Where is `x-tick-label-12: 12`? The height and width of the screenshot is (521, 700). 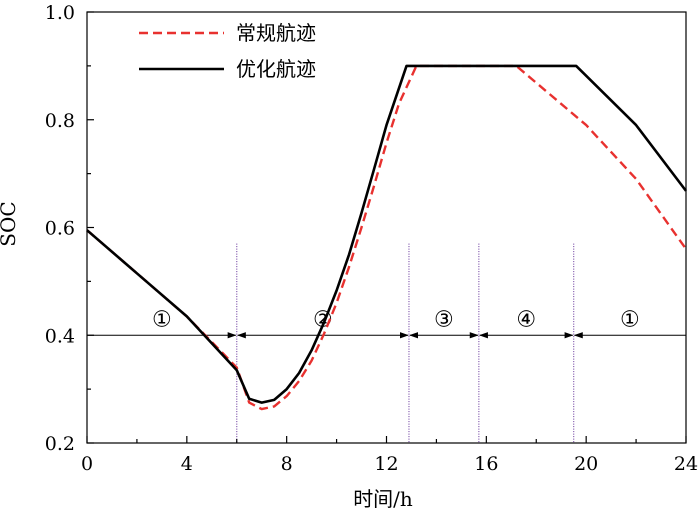 x-tick-label-12: 12 is located at coordinates (386, 464).